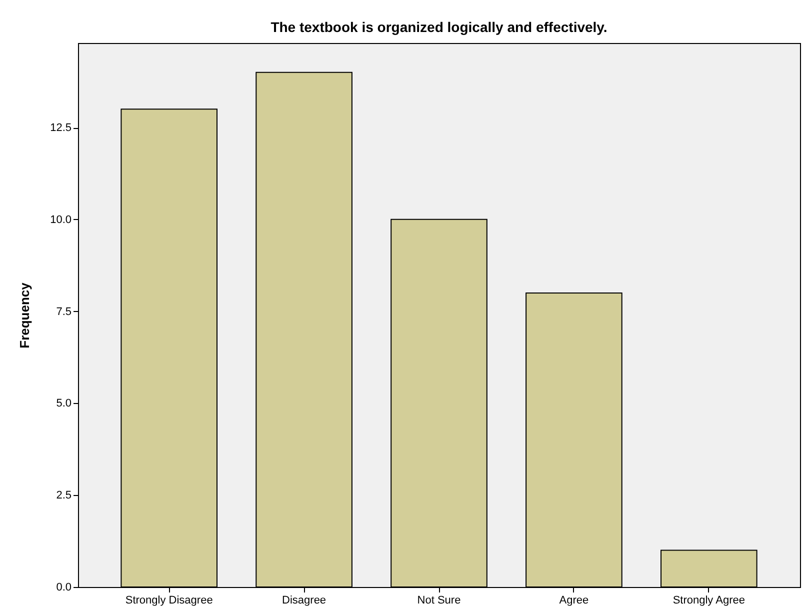 The height and width of the screenshot is (612, 807). Describe the element at coordinates (24, 315) in the screenshot. I see `y-axis-title: Frequency` at that location.